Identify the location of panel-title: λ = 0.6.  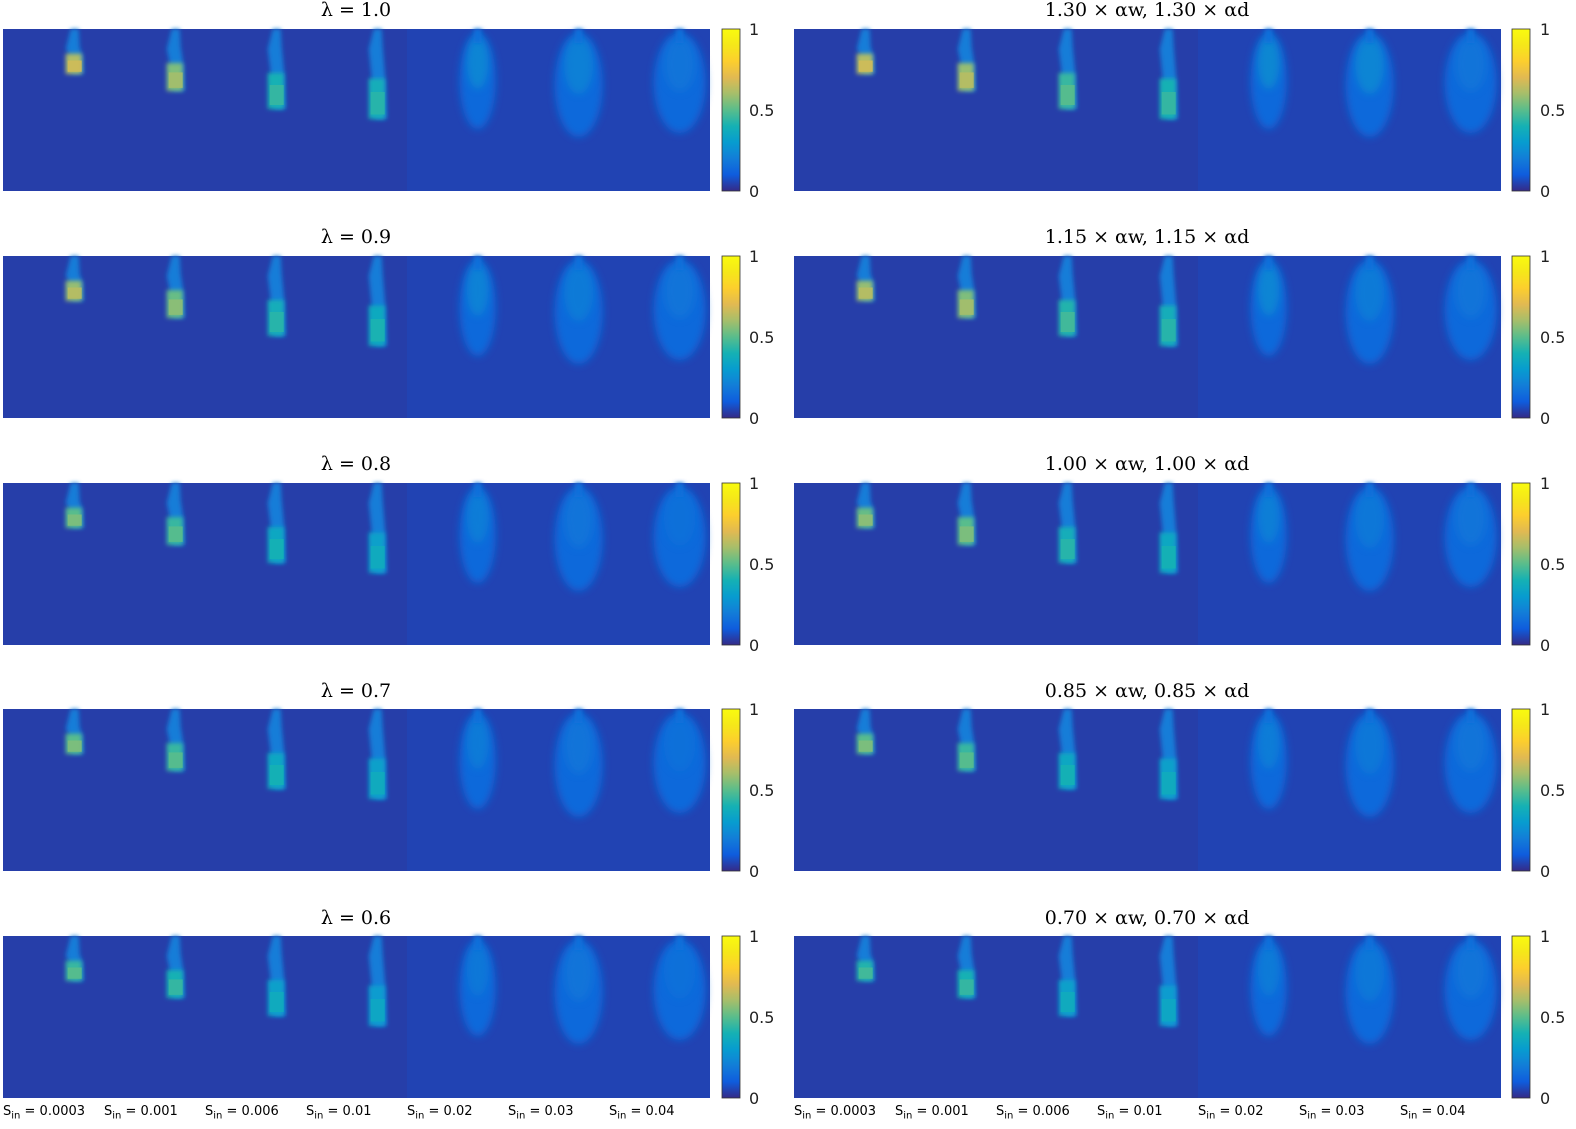
(356, 918).